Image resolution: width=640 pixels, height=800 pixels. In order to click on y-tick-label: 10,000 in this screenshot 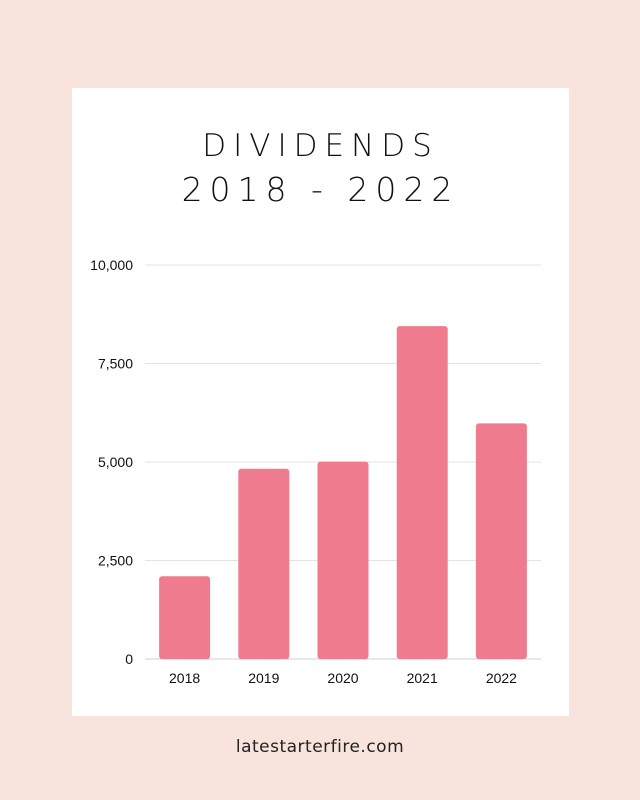, I will do `click(111, 265)`.